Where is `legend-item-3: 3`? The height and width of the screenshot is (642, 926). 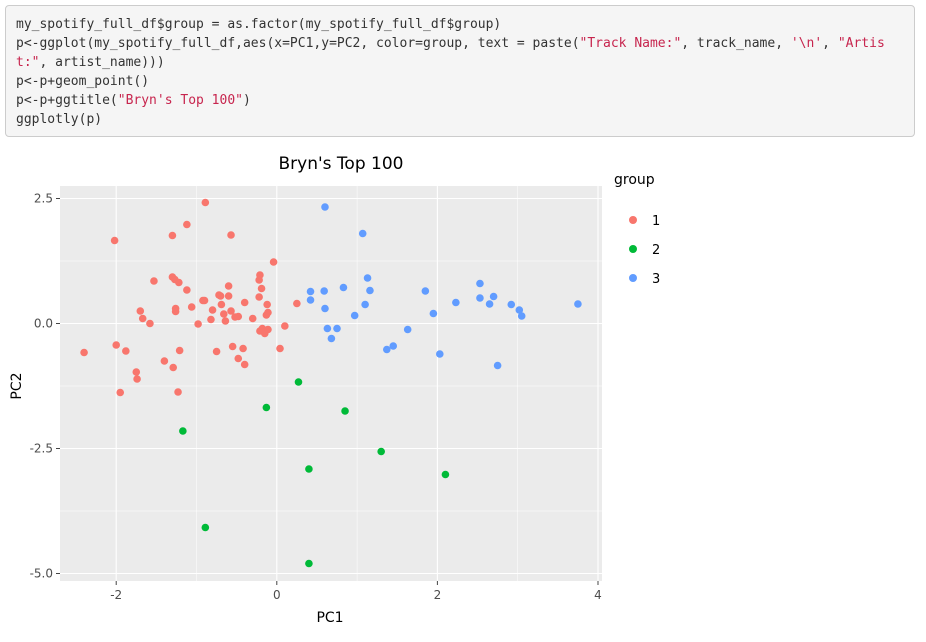 legend-item-3: 3 is located at coordinates (644, 279).